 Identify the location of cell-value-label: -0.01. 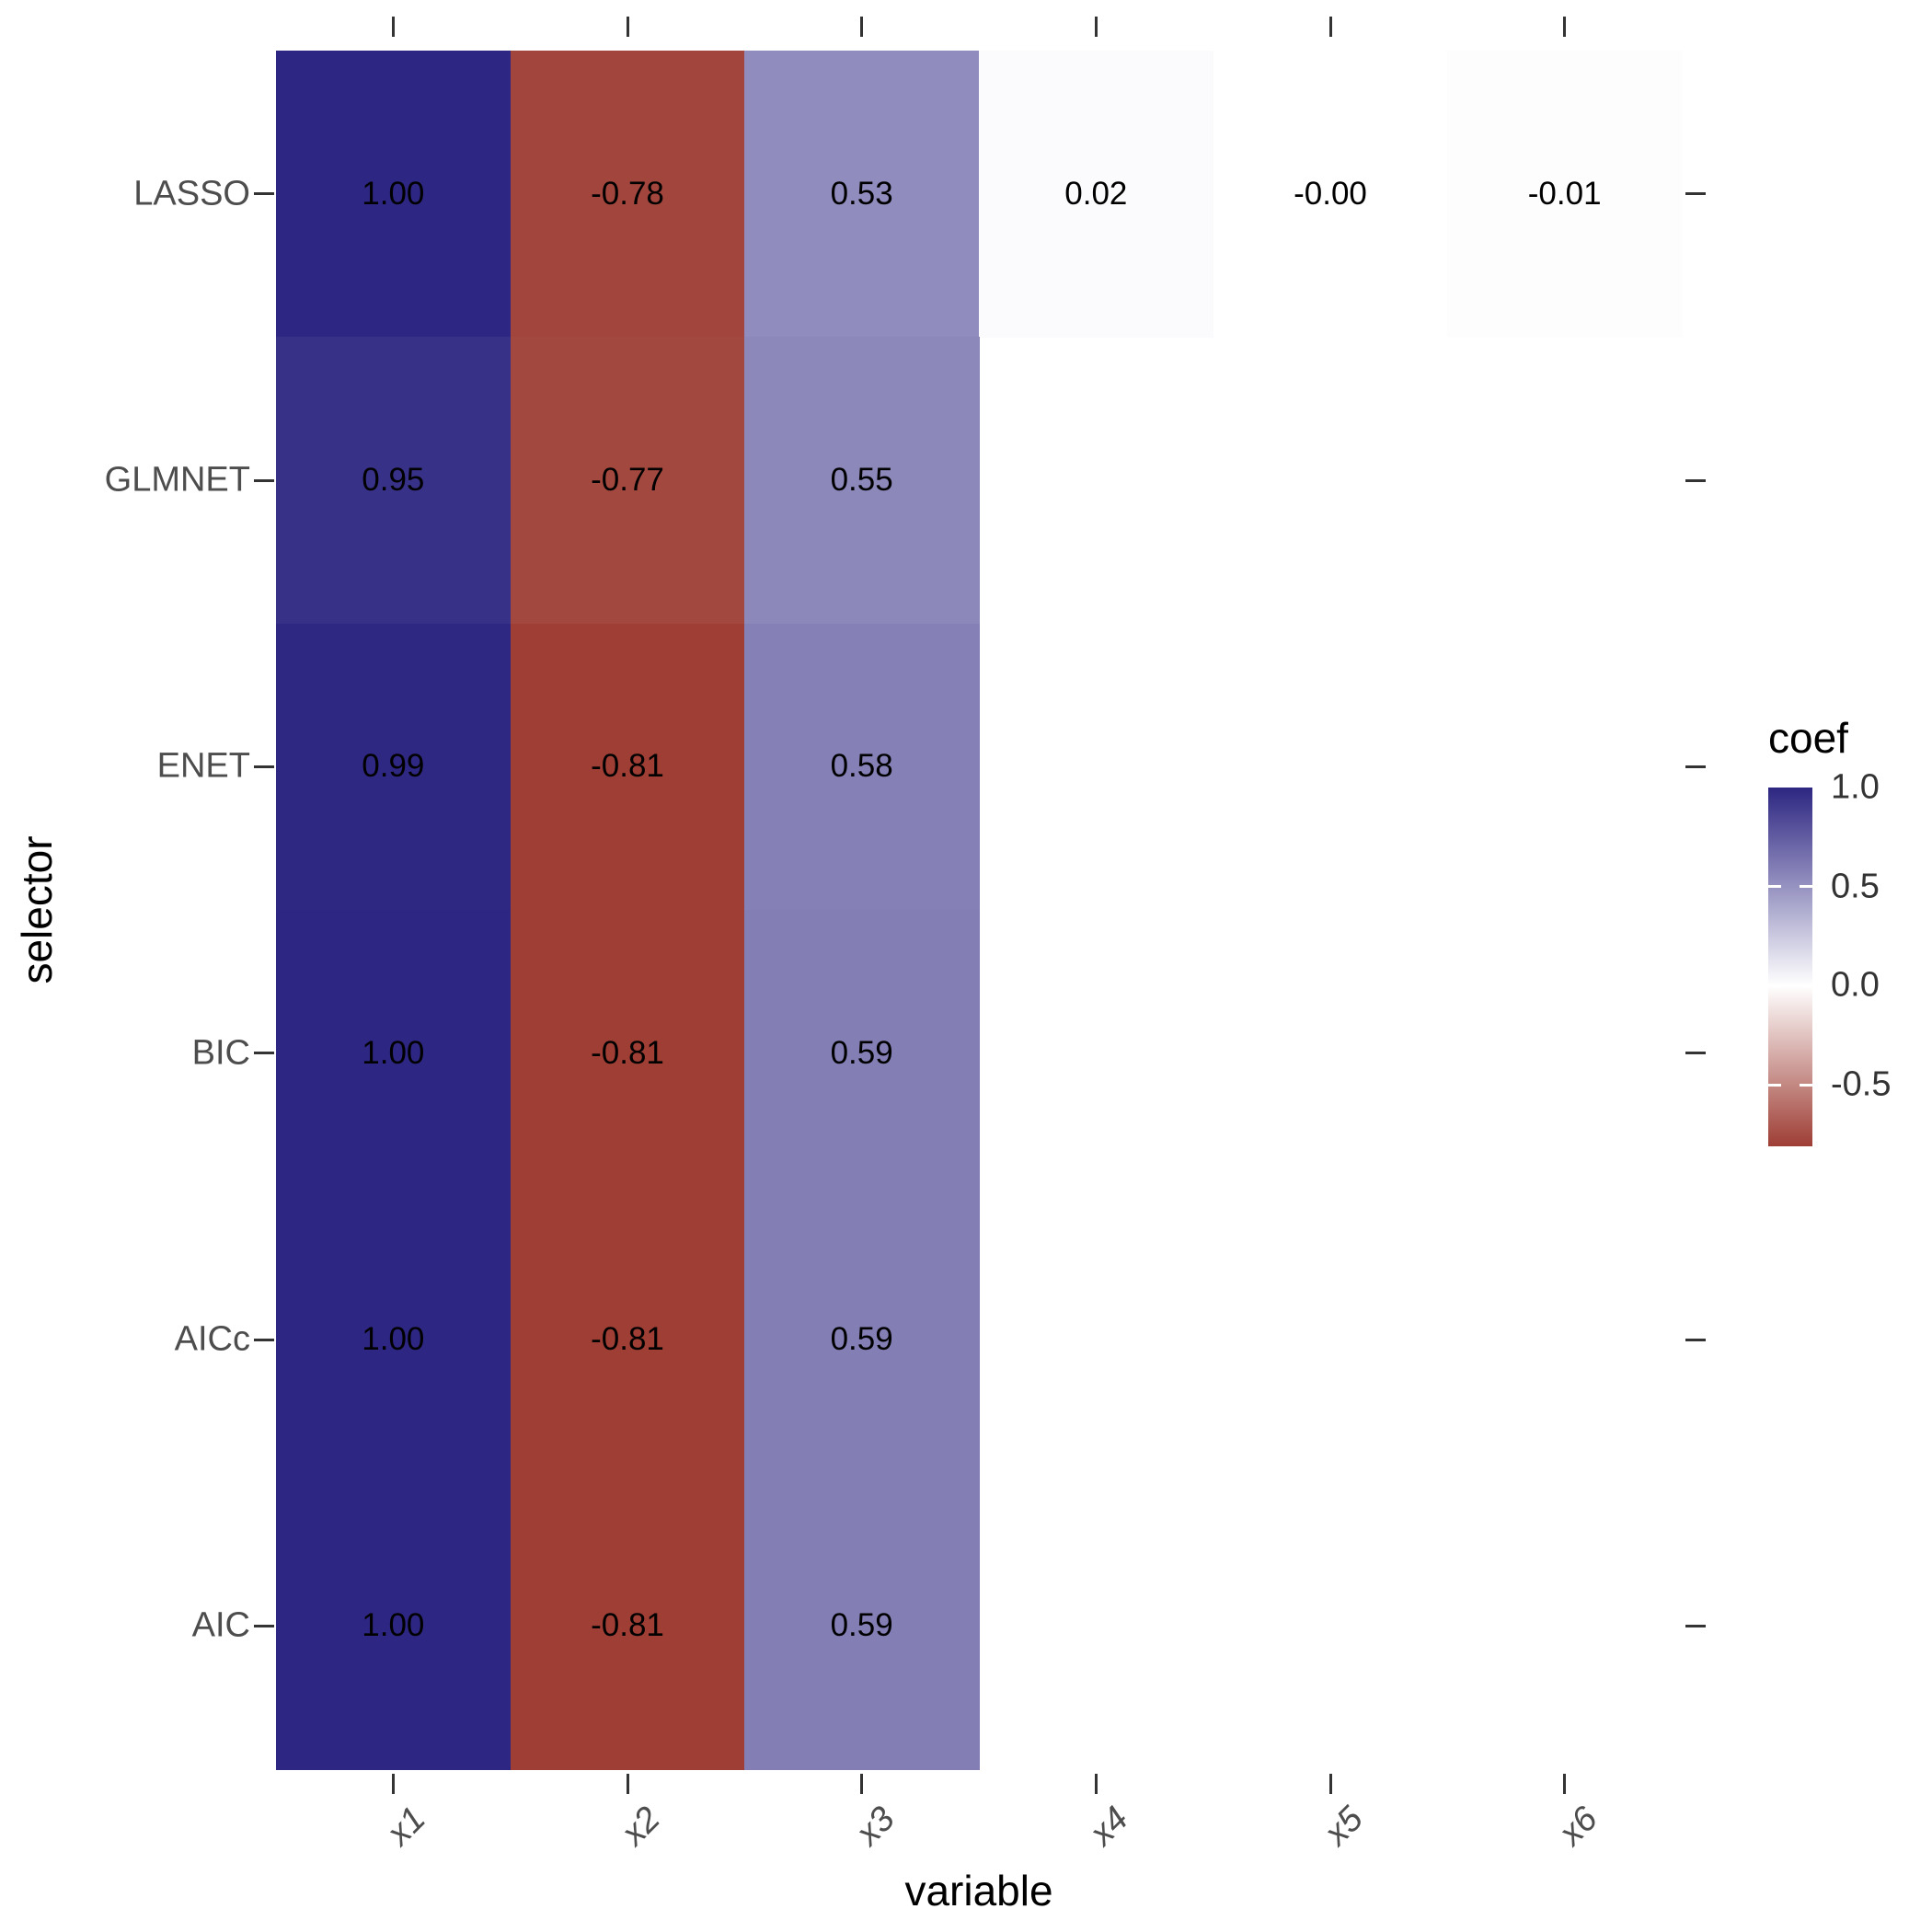
(1564, 193).